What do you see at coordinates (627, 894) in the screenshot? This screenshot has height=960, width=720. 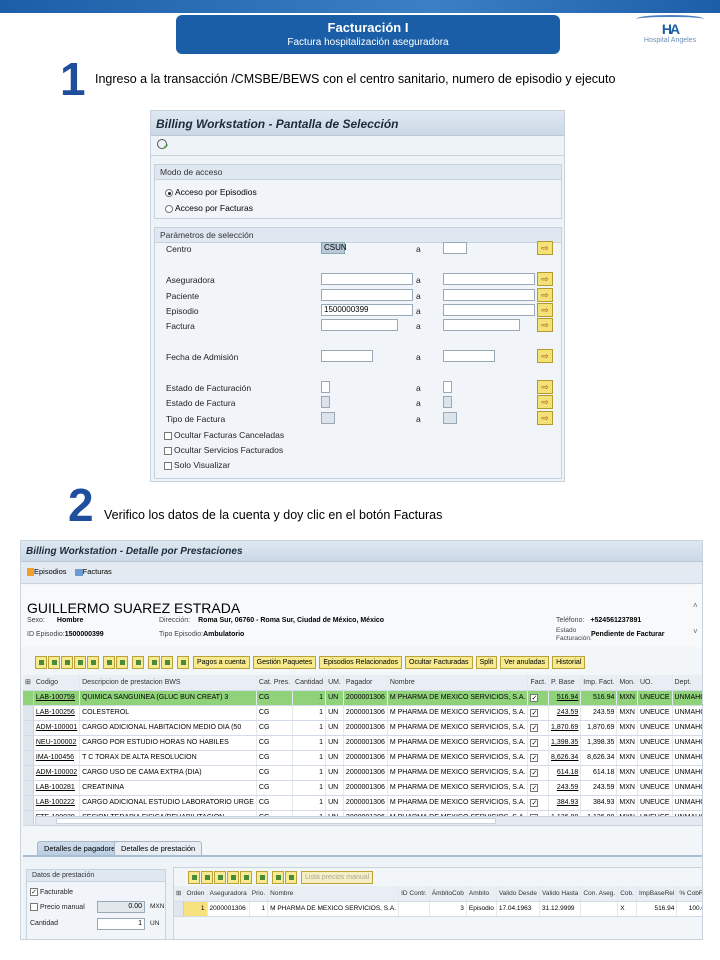 I see `column-header: Cob.` at bounding box center [627, 894].